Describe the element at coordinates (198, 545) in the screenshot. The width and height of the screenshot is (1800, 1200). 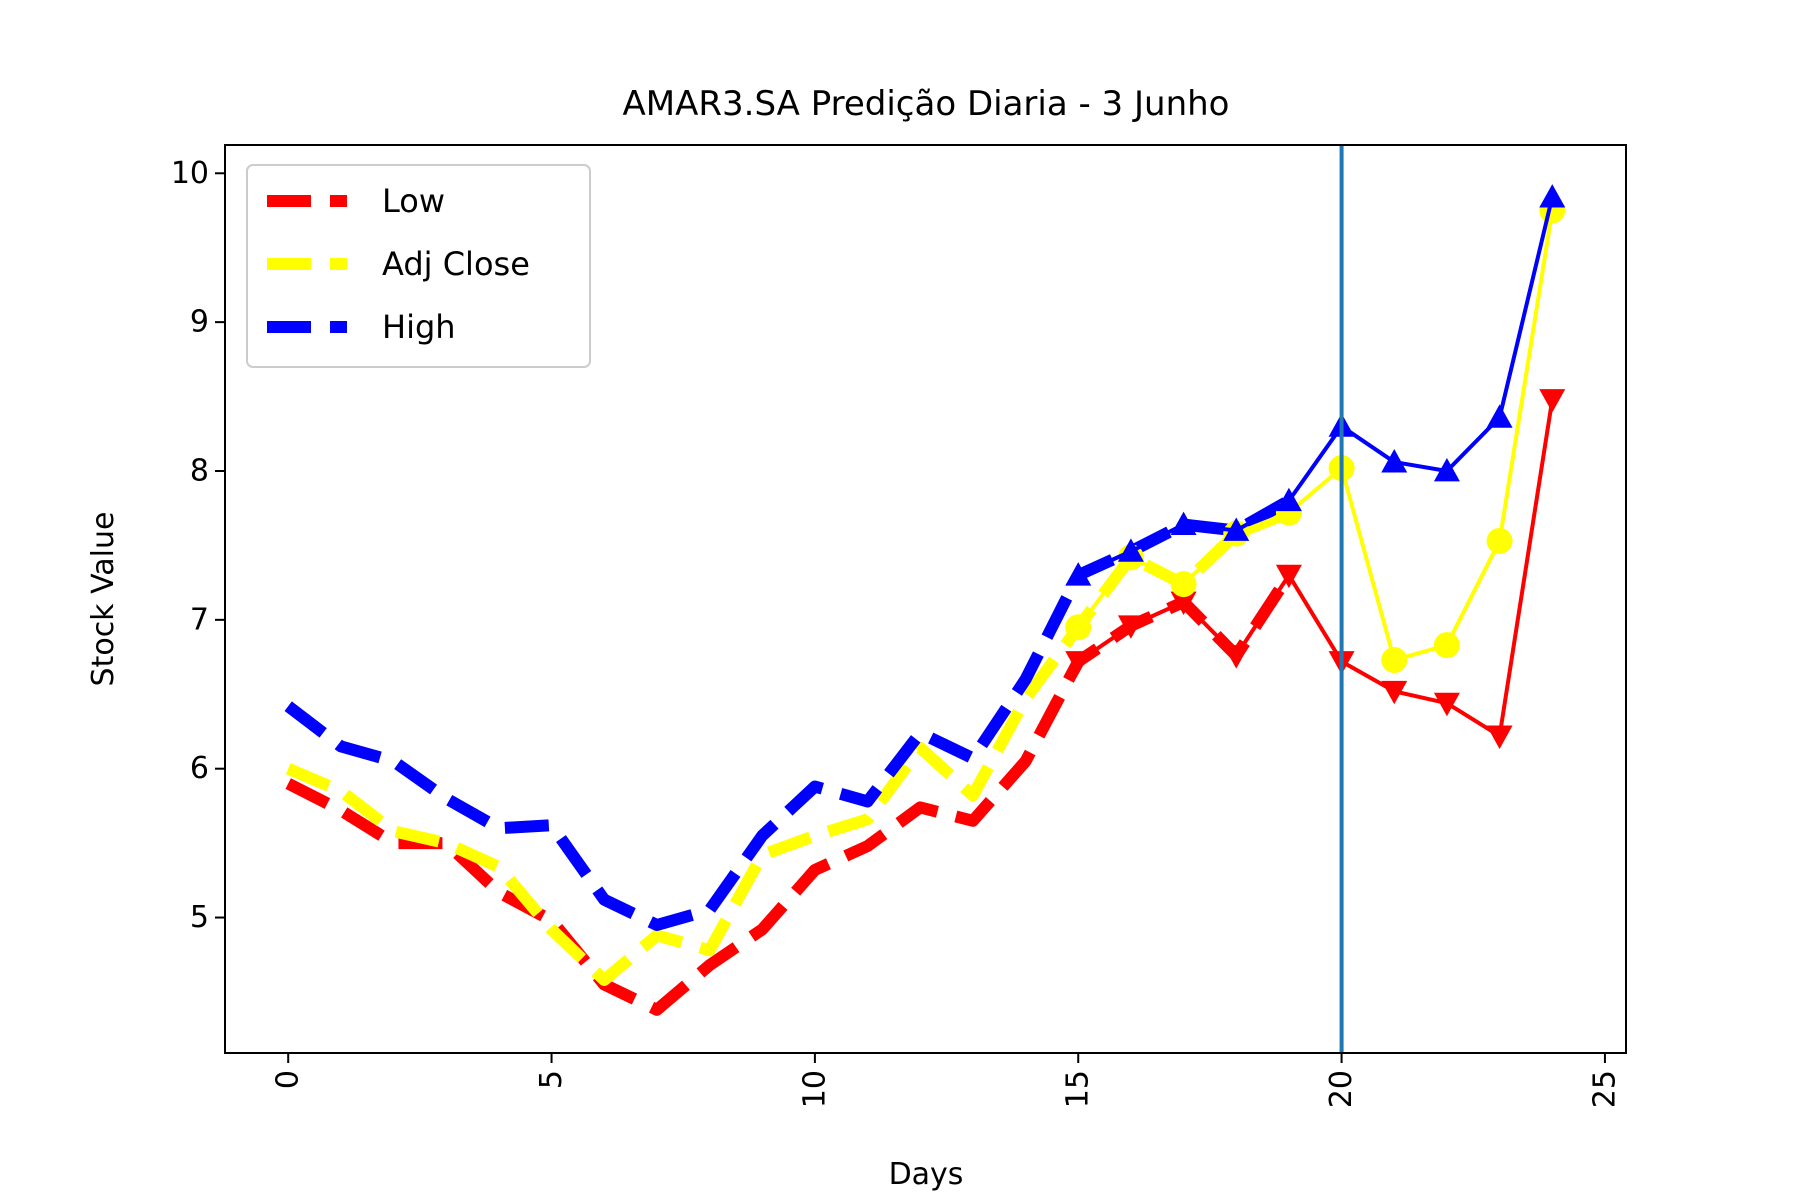
I see `y-axis: 5 6 7 8 9 10` at that location.